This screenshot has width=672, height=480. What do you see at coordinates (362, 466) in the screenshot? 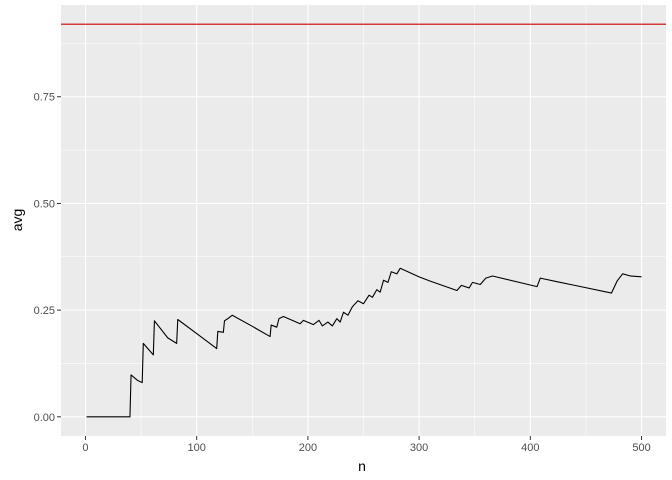
I see `x-axis-title: n` at bounding box center [362, 466].